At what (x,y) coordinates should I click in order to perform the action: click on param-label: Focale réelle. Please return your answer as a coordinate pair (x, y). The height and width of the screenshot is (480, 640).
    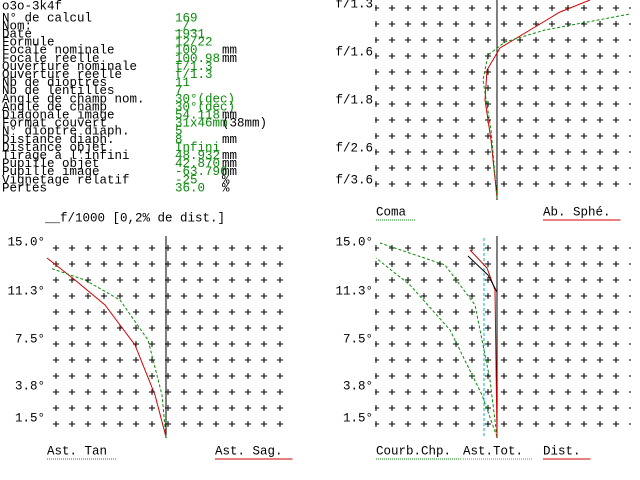
    Looking at the image, I should click on (51, 59).